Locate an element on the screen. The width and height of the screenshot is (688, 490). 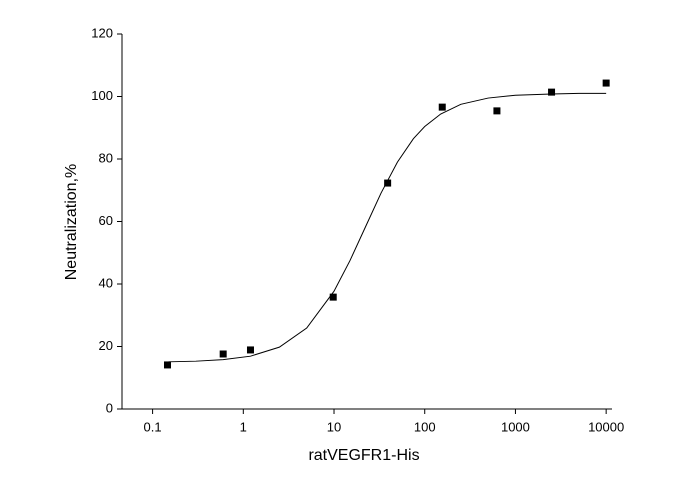
y-tick-label: 0 is located at coordinates (109, 407).